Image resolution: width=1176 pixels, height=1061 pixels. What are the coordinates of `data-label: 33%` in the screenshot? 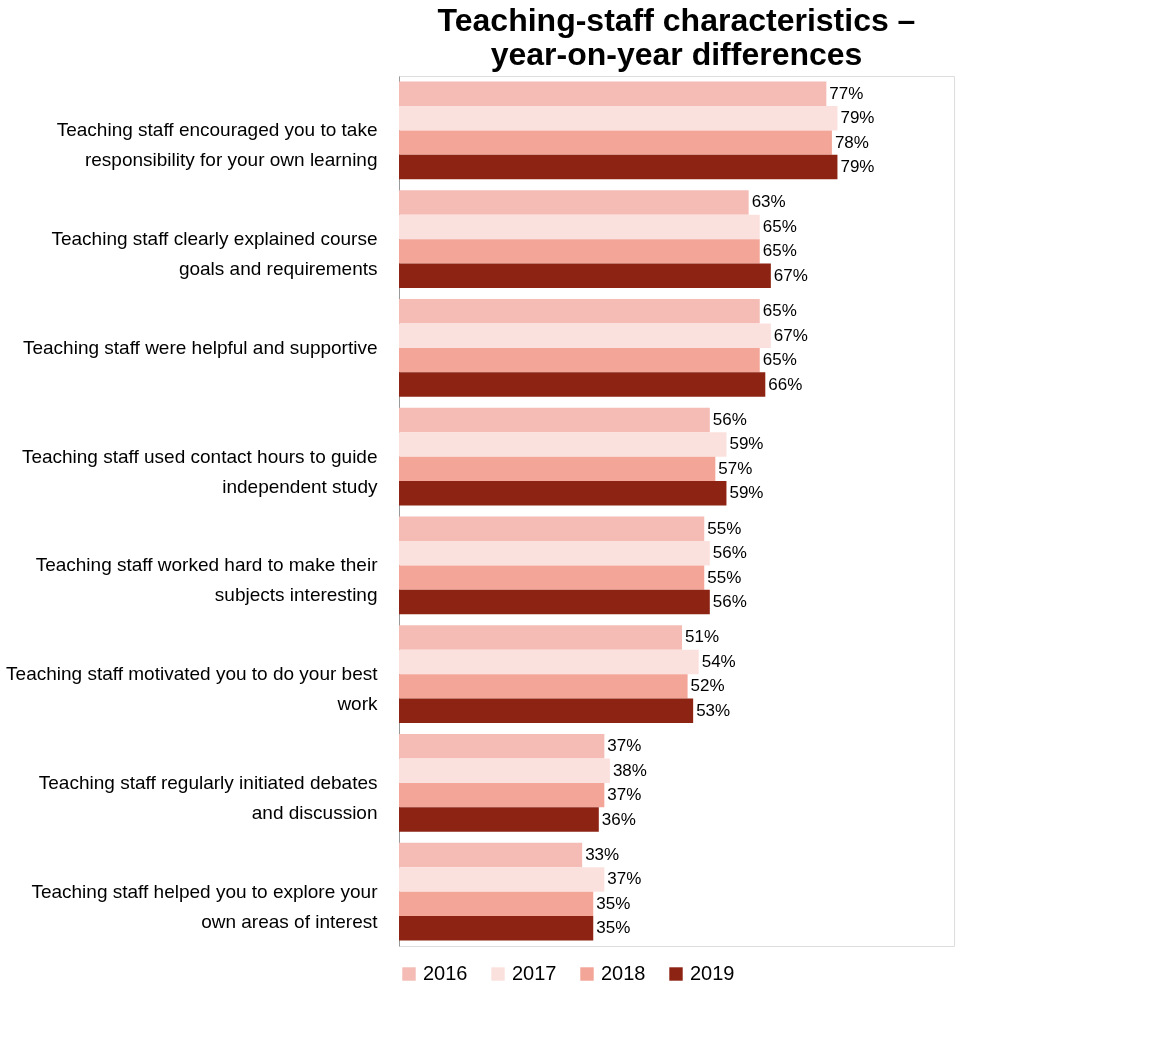 It's located at (602, 854).